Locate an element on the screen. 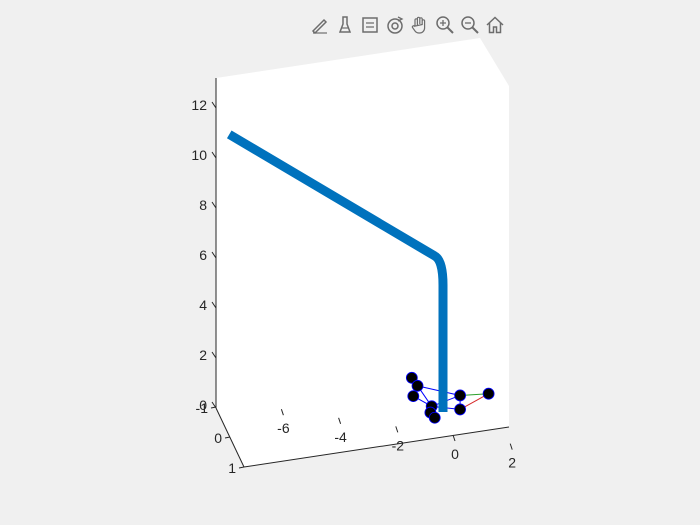 Image resolution: width=700 pixels, height=525 pixels. z-tick-label: 12 is located at coordinates (199, 105).